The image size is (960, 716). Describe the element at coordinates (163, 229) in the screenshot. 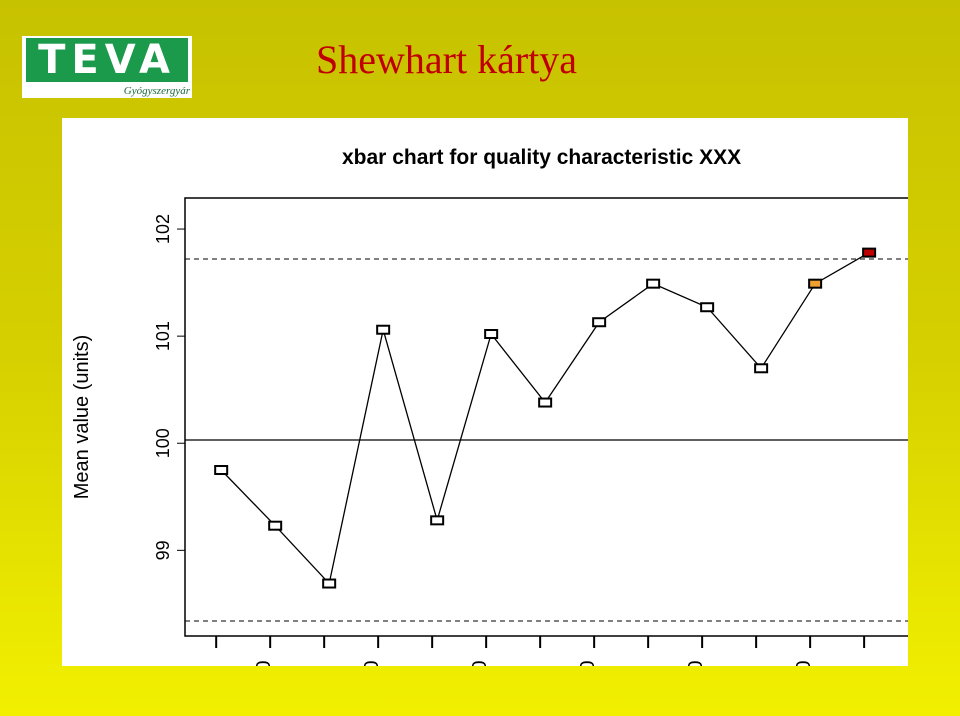

I see `y-tick-label: 102` at that location.